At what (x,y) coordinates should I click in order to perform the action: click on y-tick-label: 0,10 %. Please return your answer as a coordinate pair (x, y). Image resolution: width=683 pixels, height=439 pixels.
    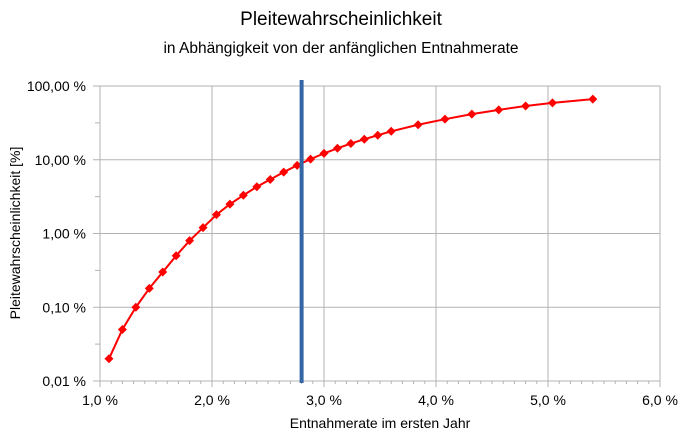
    Looking at the image, I should click on (64, 307).